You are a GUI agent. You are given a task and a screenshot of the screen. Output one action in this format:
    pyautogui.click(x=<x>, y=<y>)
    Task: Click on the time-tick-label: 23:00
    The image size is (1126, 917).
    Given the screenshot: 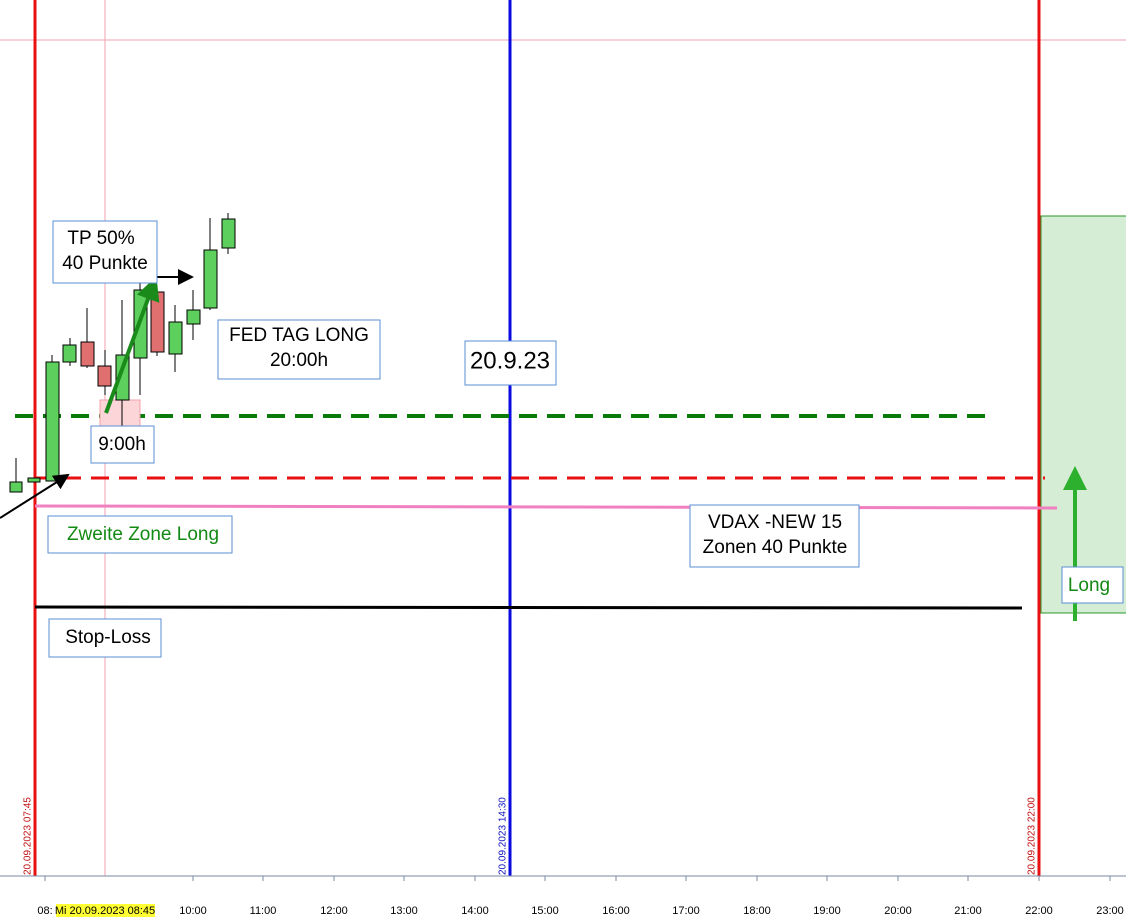 What is the action you would take?
    pyautogui.click(x=1110, y=911)
    